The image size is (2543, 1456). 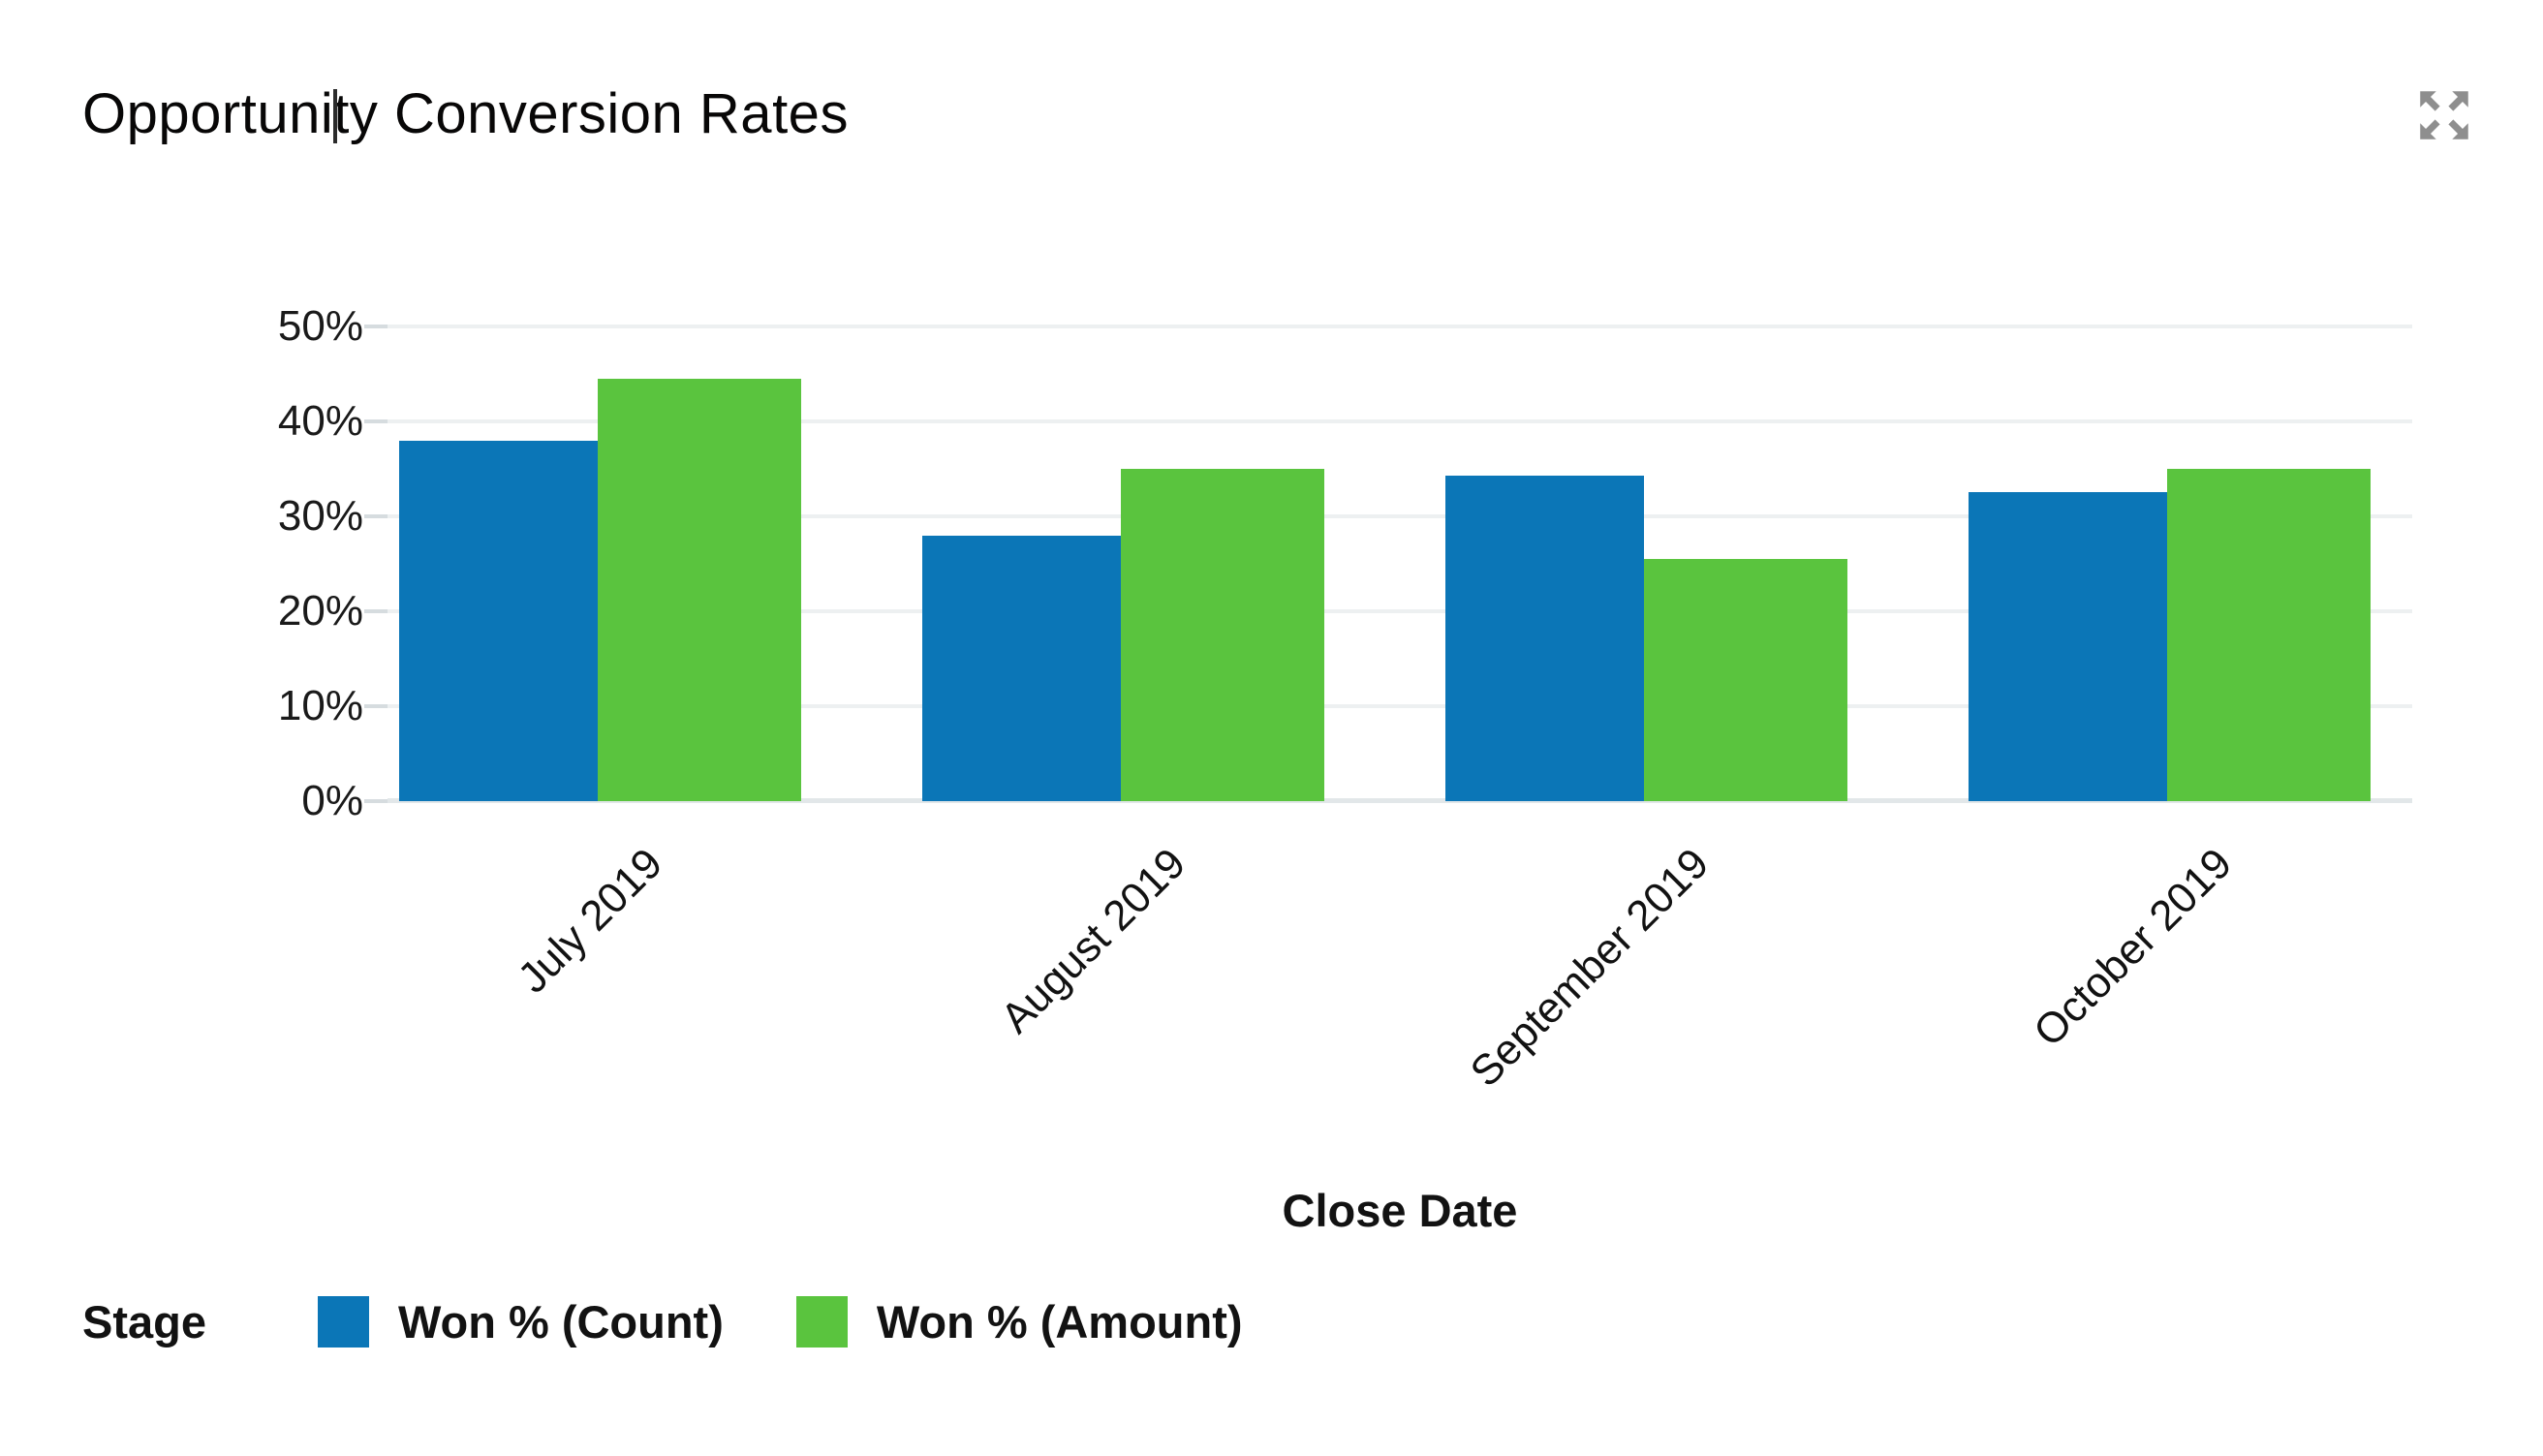 What do you see at coordinates (335, 116) in the screenshot?
I see `text-cursor-ibeam` at bounding box center [335, 116].